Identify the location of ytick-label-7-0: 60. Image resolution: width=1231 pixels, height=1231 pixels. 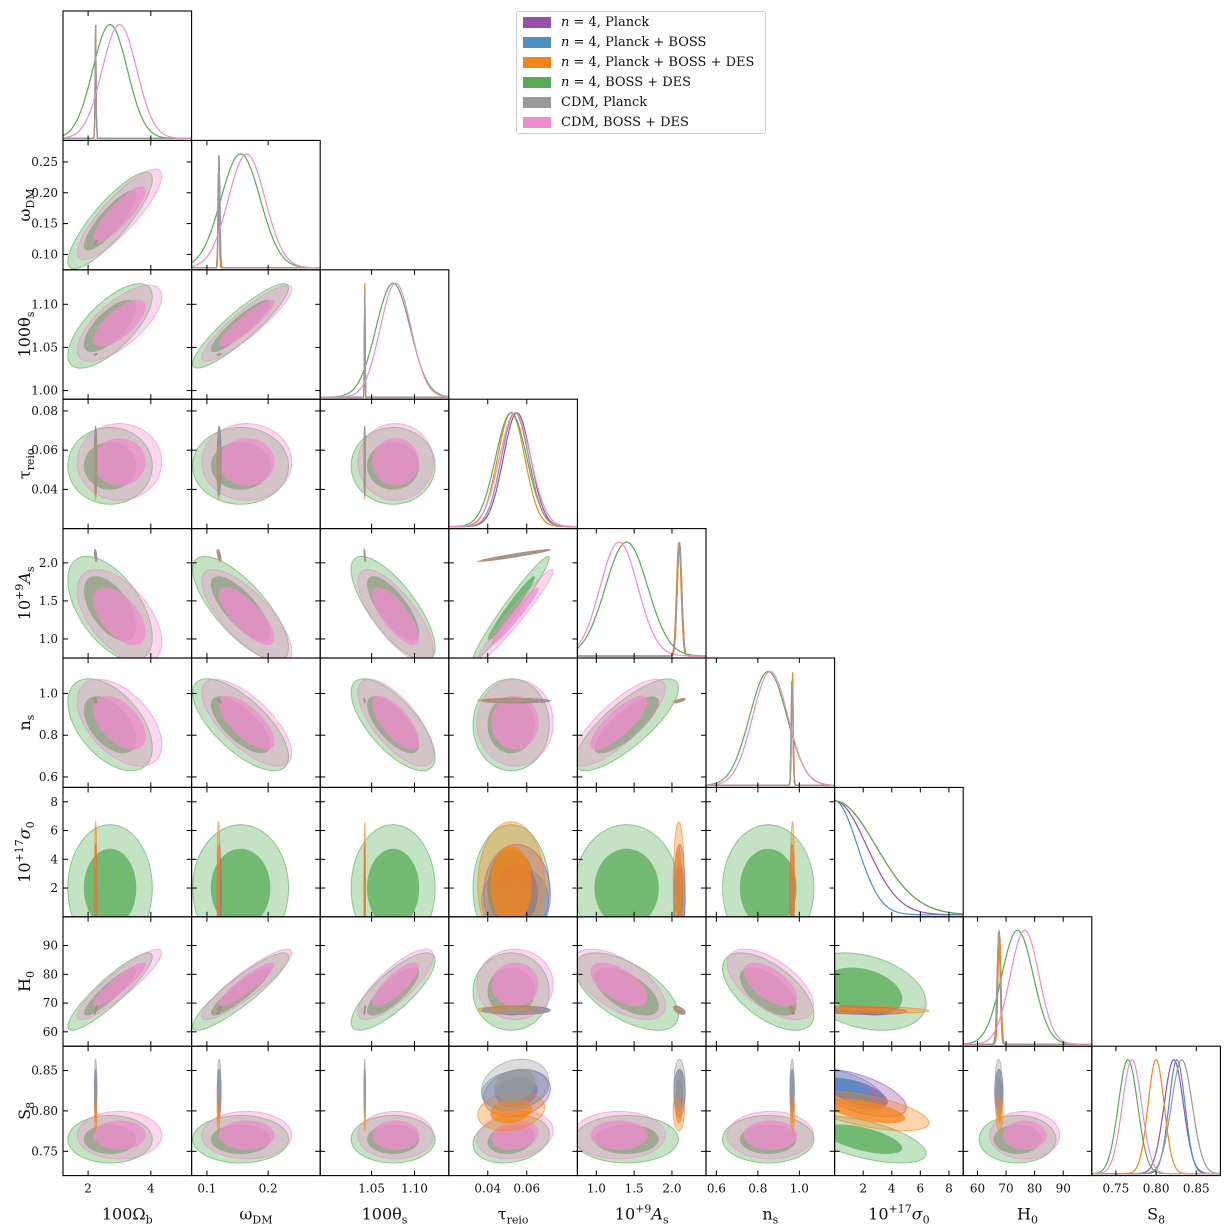
(50, 1032).